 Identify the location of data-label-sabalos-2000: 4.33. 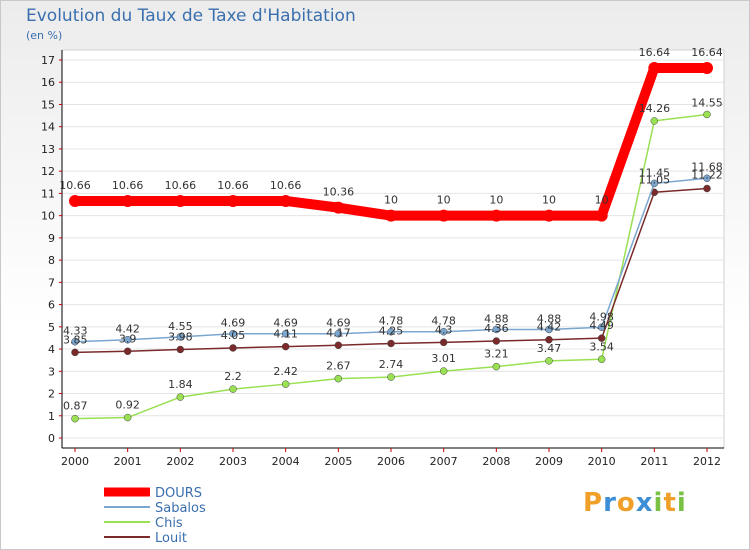
(75, 331).